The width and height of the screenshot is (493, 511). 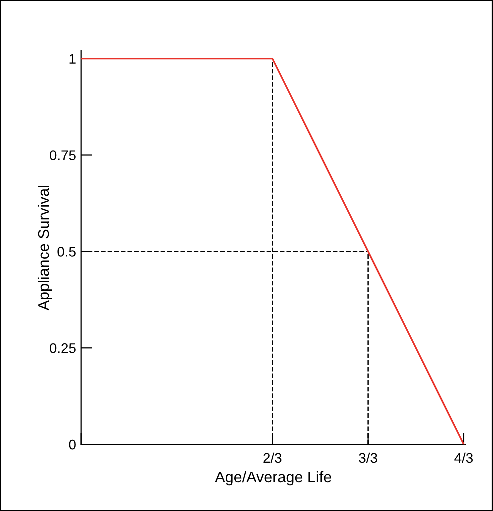 What do you see at coordinates (73, 59) in the screenshot?
I see `y-tick-label: 1` at bounding box center [73, 59].